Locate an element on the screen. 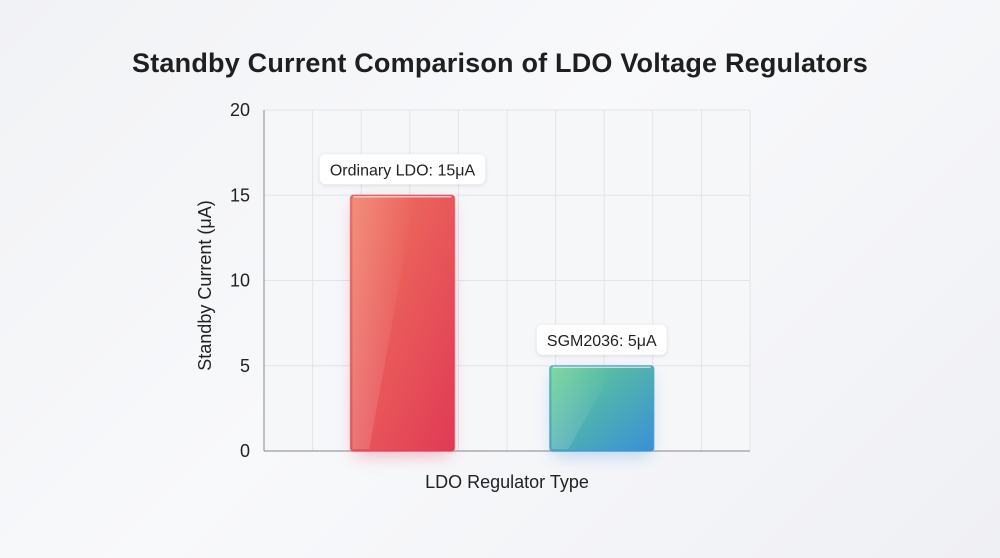  data-label-text: SGM2036: 5μA is located at coordinates (602, 341).